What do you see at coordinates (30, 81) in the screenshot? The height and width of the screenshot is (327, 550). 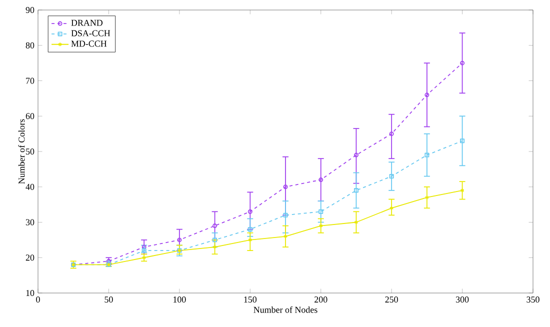 I see `y-tick-label: 70` at bounding box center [30, 81].